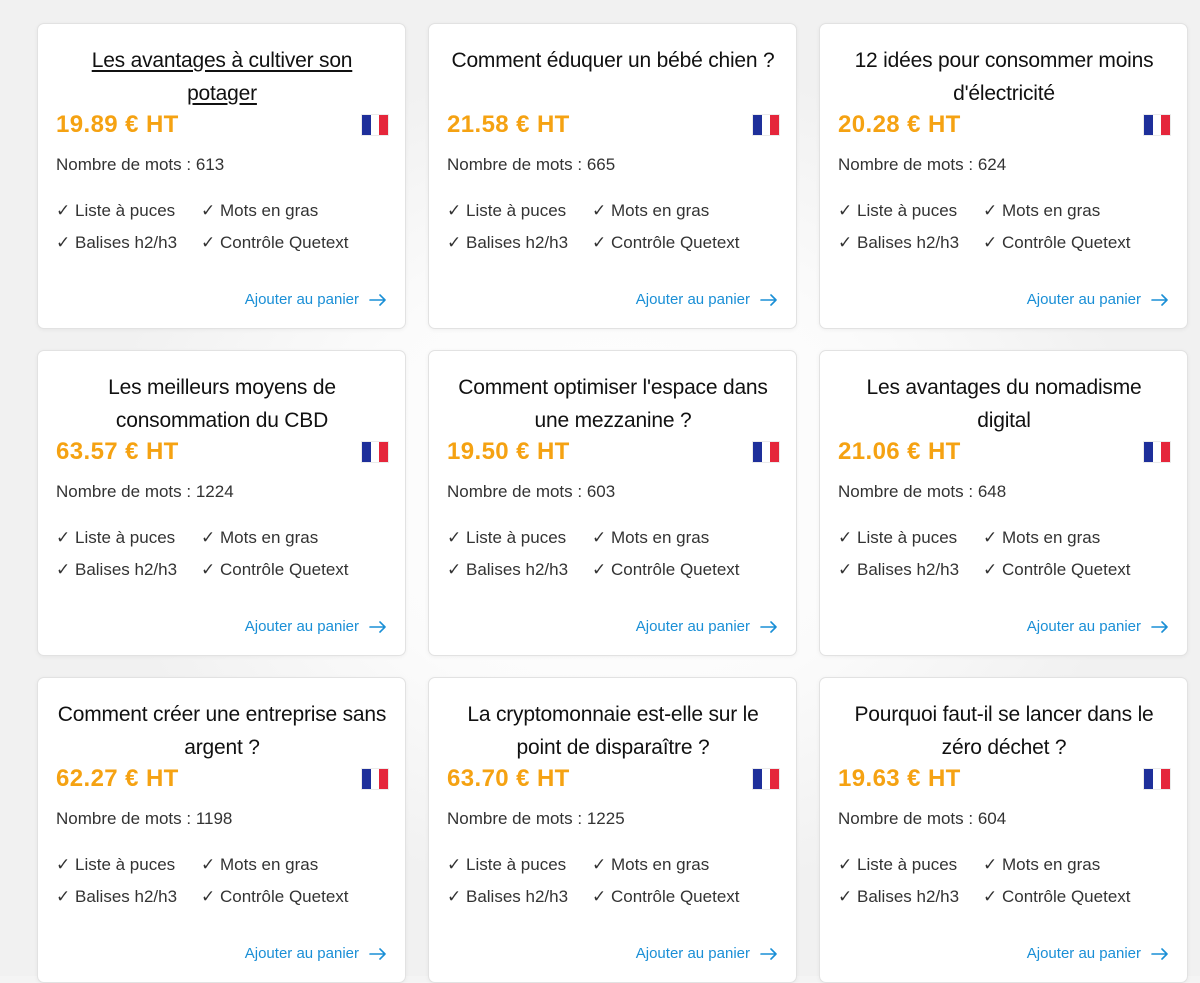 This screenshot has width=1200, height=983. I want to click on article-price: 21.58 € HT, so click(508, 124).